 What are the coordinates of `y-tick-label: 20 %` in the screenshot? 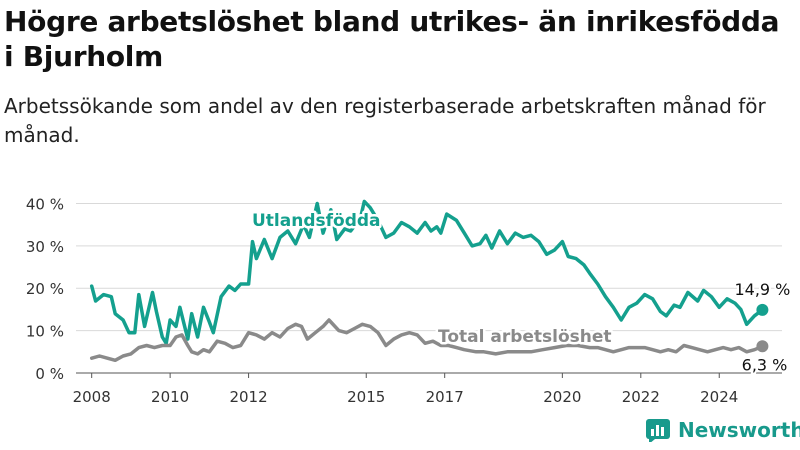 It's located at (45, 289).